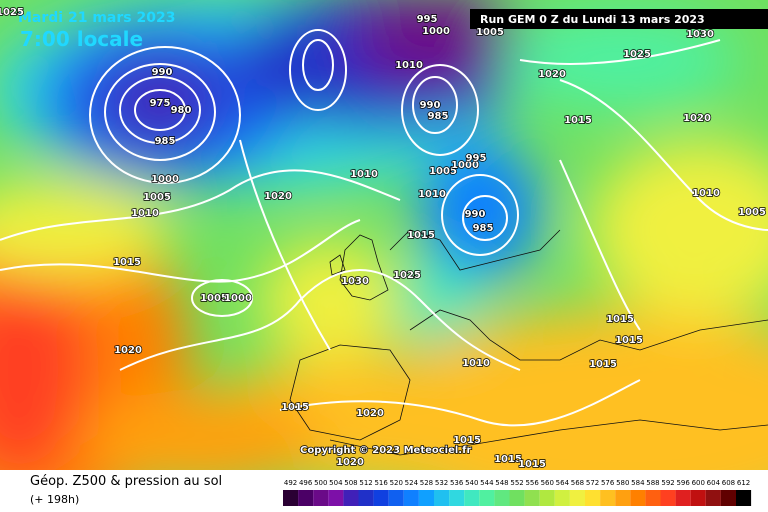 Image resolution: width=768 pixels, height=512 pixels. I want to click on isobar-label: 980, so click(181, 110).